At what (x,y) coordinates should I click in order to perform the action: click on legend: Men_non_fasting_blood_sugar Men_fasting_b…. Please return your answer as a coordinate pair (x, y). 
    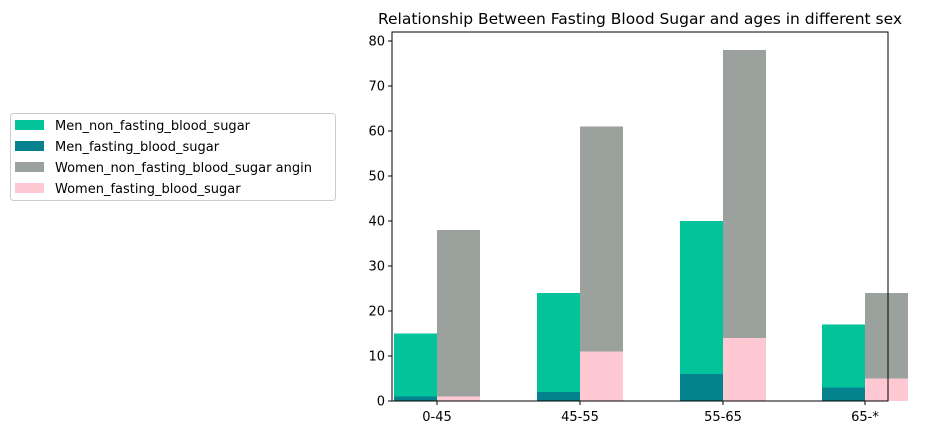
    Looking at the image, I should click on (173, 157).